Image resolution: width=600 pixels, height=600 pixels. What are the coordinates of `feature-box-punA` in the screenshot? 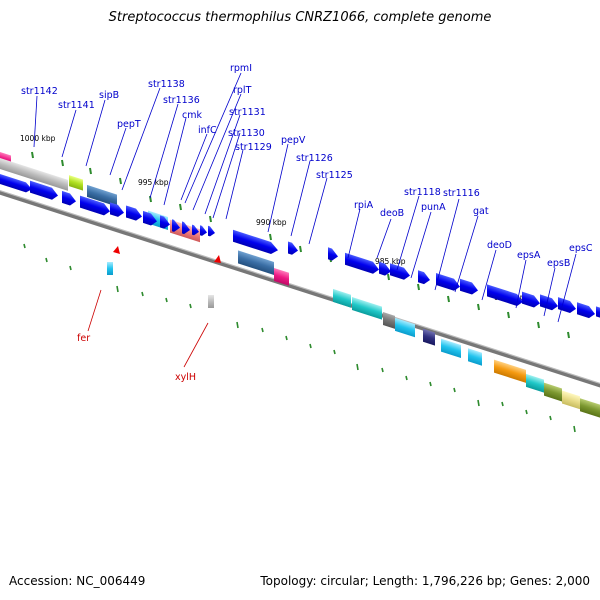 It's located at (405, 327).